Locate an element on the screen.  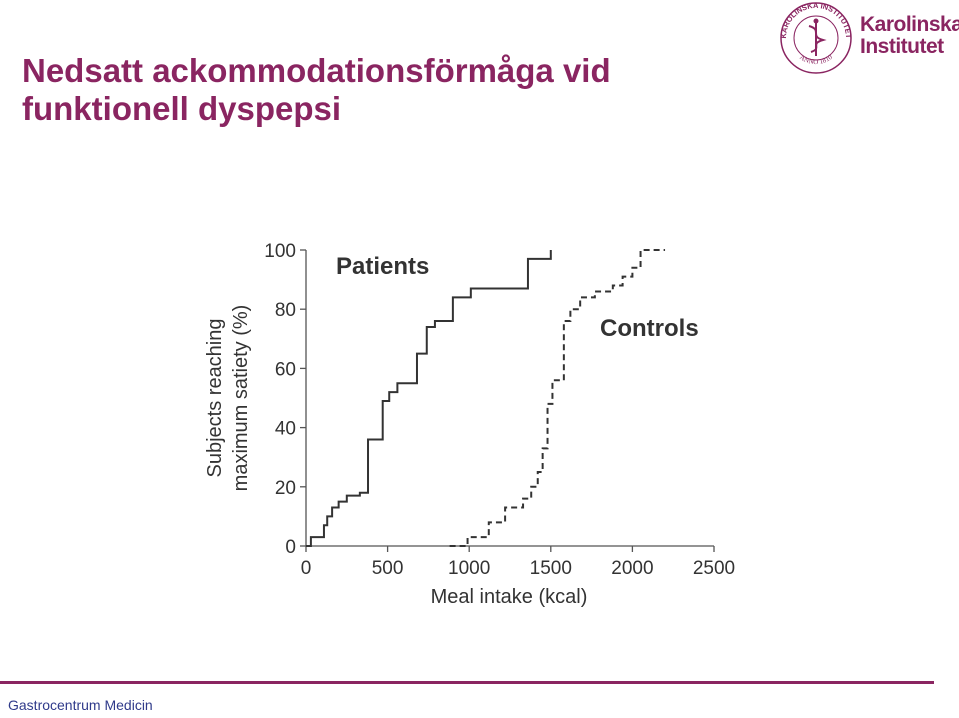
y-axis: 0 20 40 60 80 100 is located at coordinates (285, 399).